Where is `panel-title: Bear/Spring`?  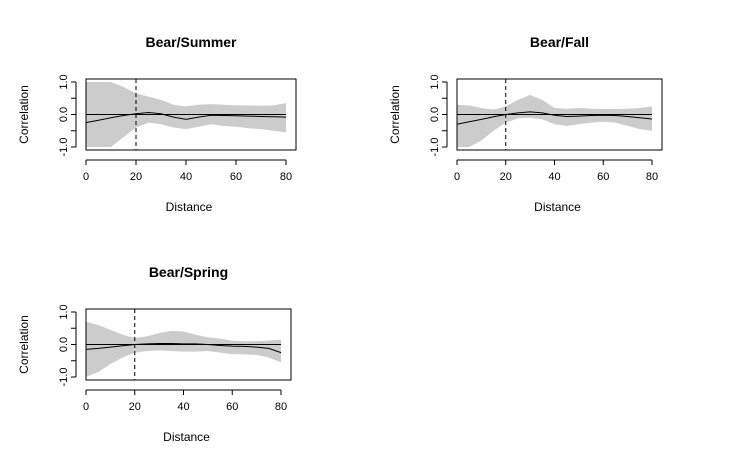
panel-title: Bear/Spring is located at coordinates (188, 272).